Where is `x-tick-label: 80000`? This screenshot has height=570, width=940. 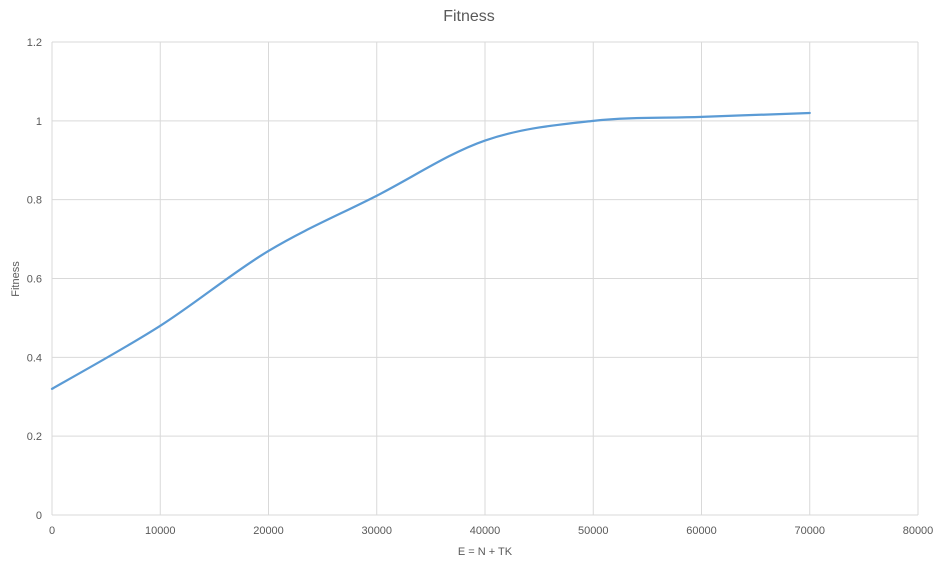 x-tick-label: 80000 is located at coordinates (918, 531).